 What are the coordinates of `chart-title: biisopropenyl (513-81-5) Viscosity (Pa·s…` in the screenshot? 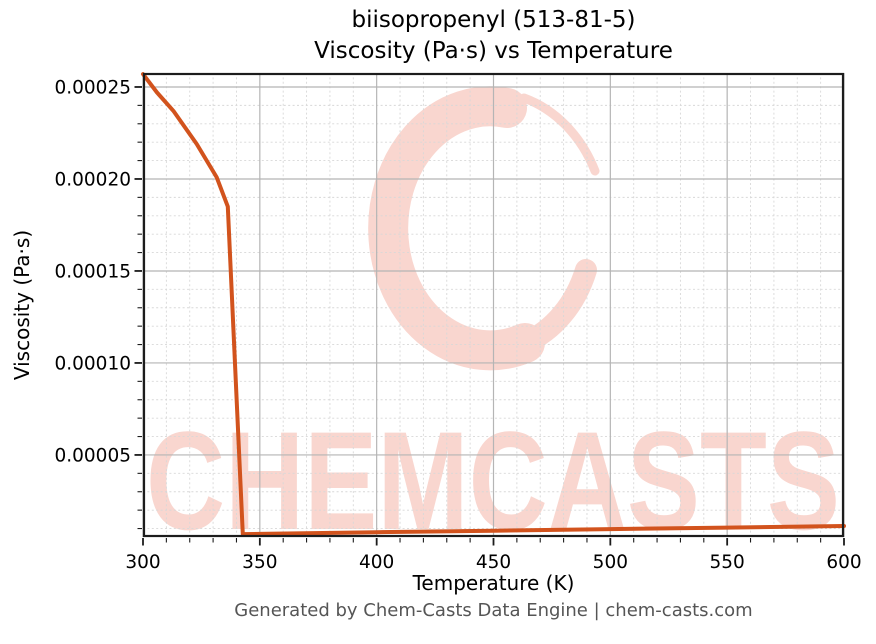 It's located at (493, 36).